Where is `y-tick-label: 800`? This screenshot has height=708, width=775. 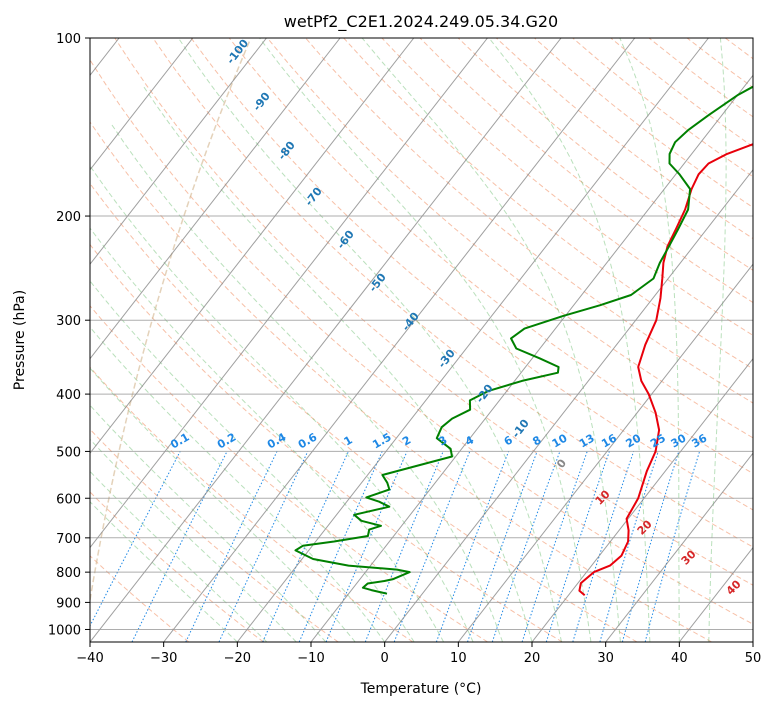 y-tick-label: 800 is located at coordinates (68, 573).